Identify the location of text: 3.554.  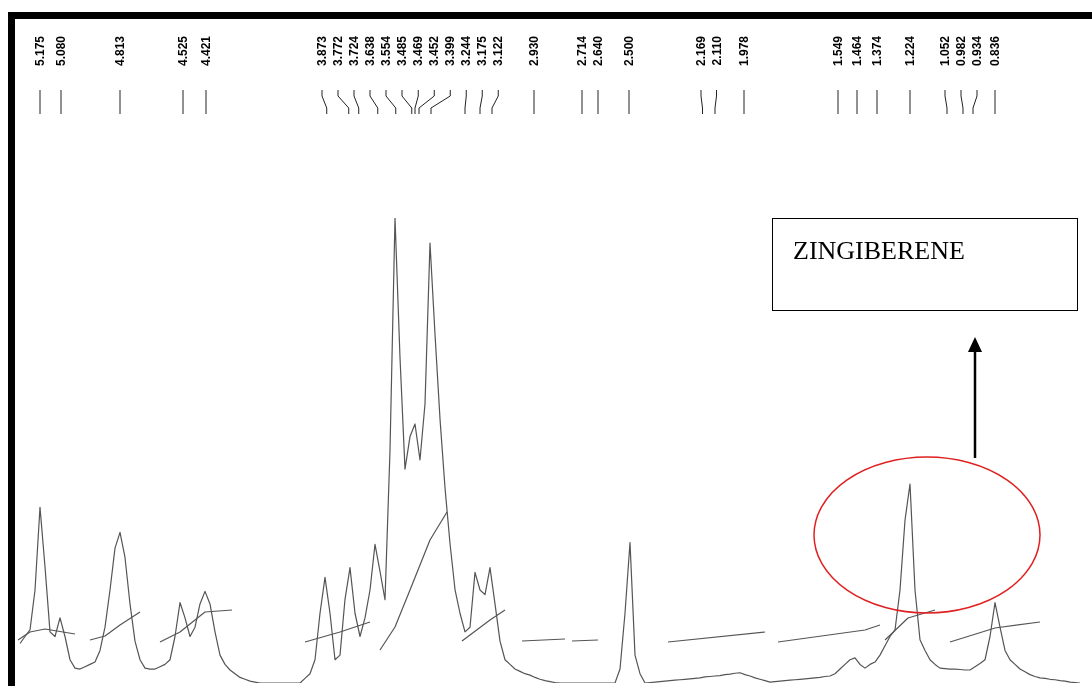
(386, 51).